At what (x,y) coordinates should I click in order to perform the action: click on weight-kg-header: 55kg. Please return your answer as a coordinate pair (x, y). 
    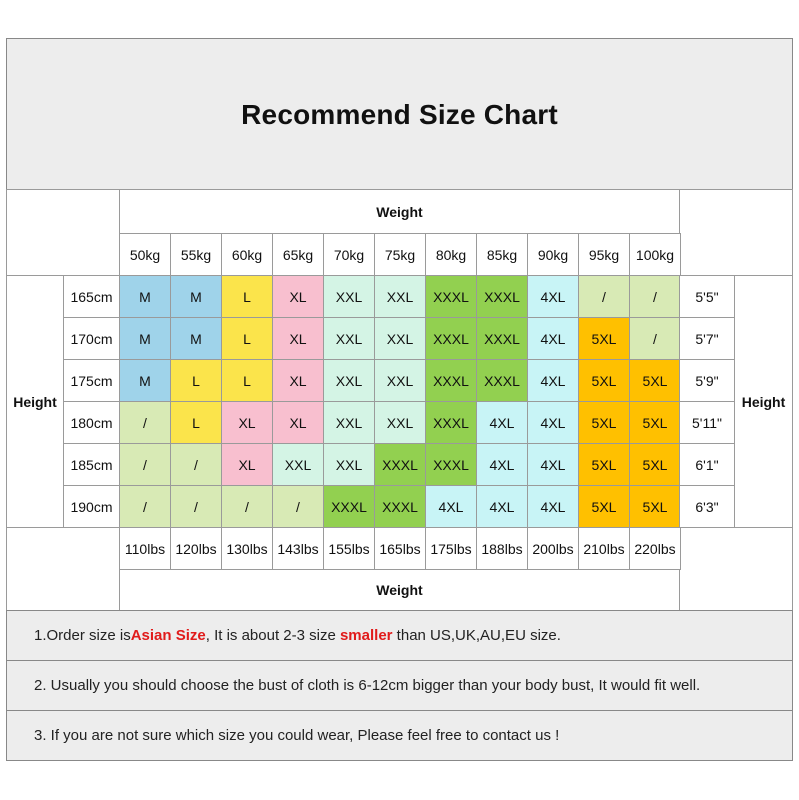
    Looking at the image, I should click on (196, 254).